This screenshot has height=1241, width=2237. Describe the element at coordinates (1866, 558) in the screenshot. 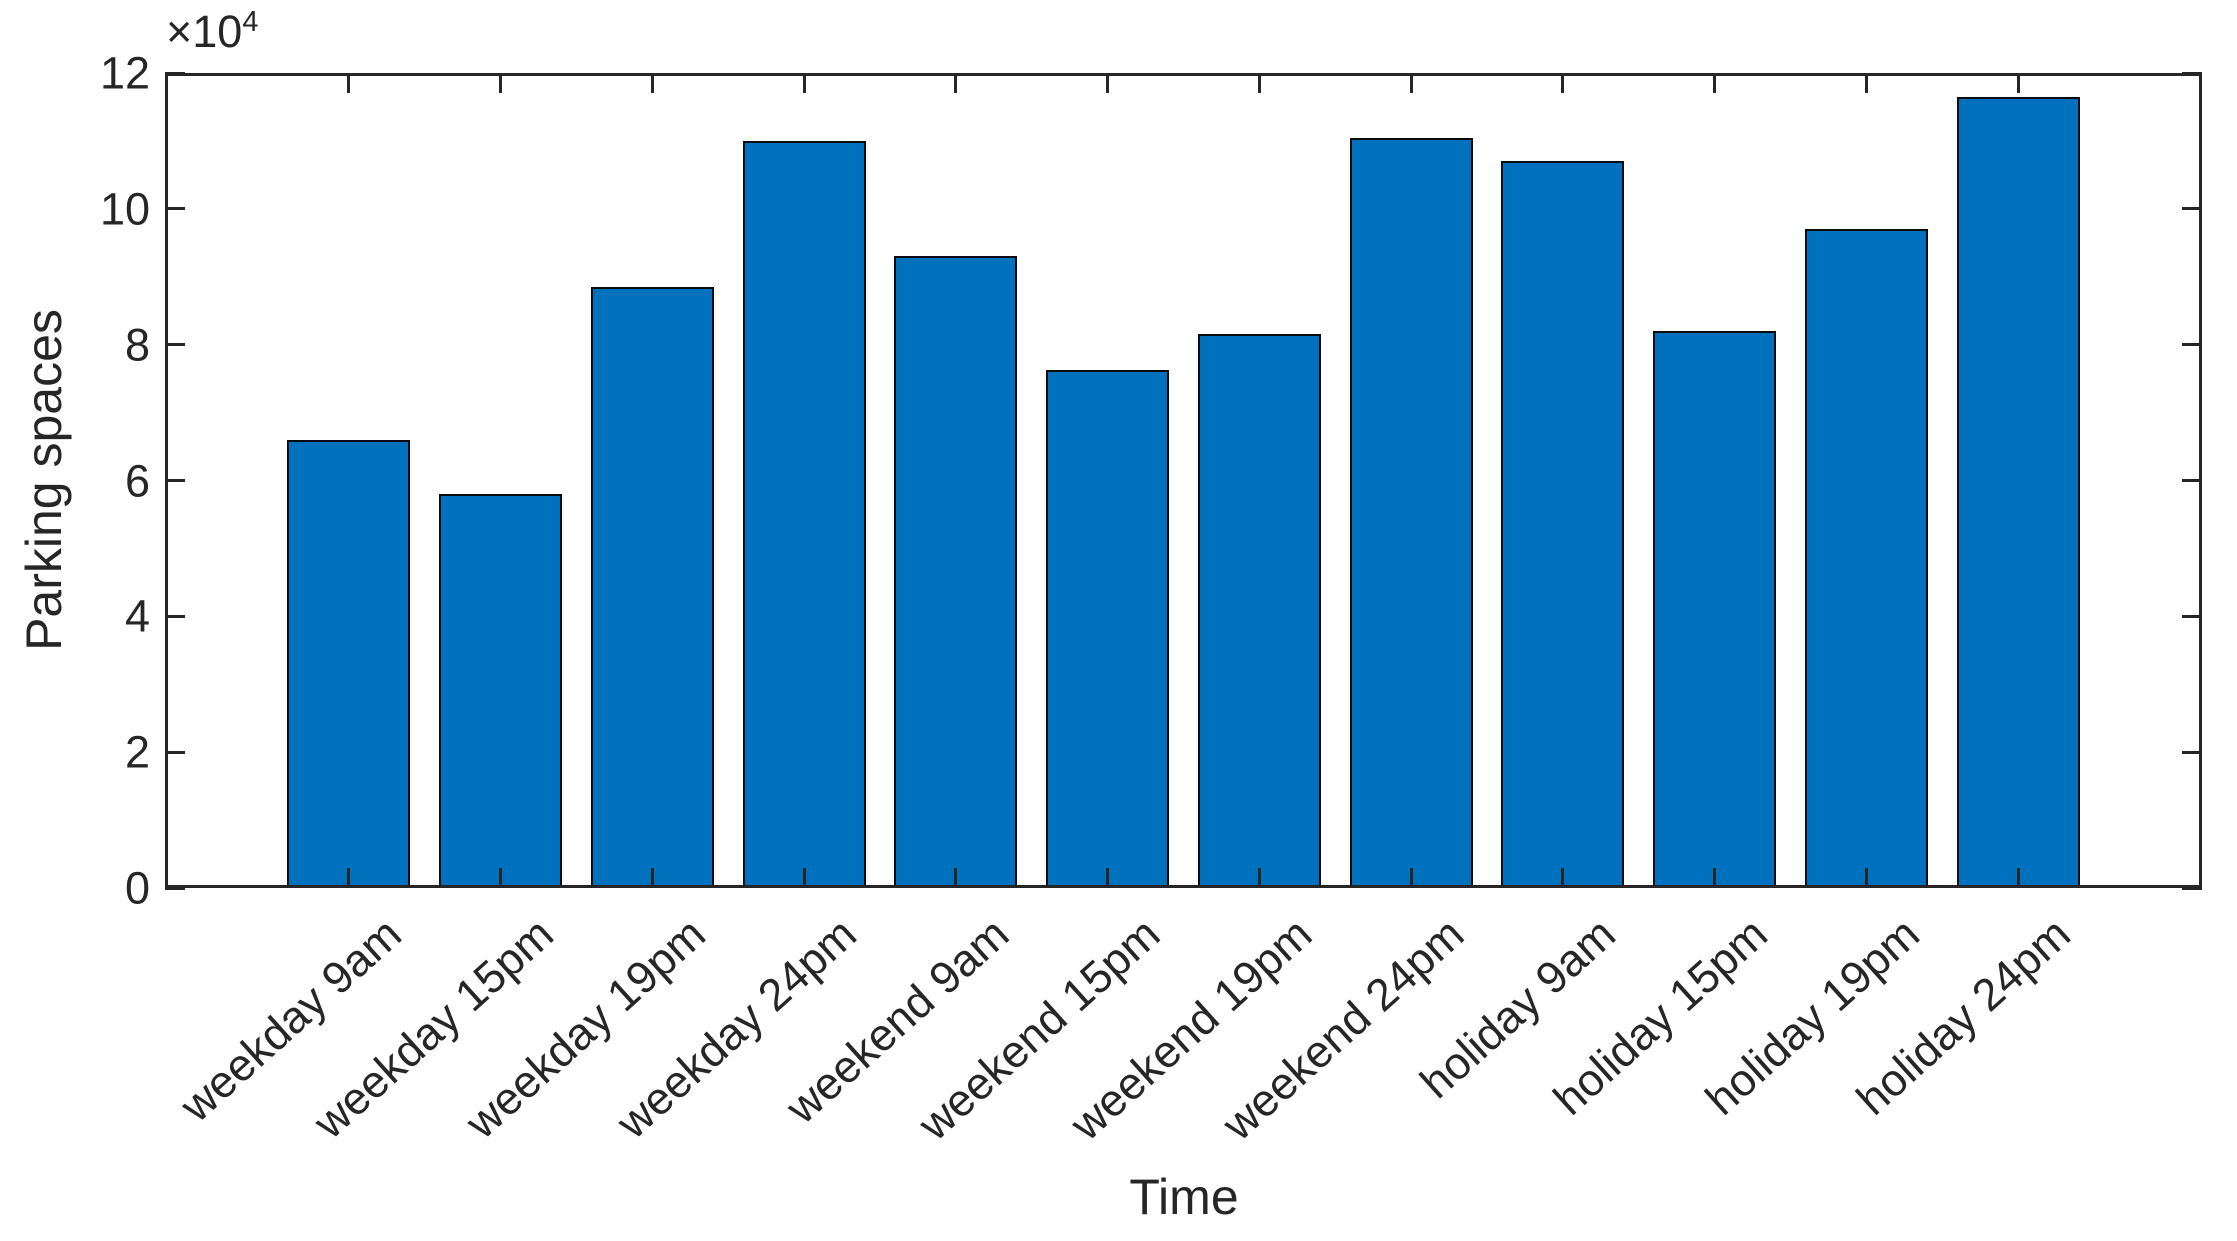

I see `bar-holiday-19pm` at that location.